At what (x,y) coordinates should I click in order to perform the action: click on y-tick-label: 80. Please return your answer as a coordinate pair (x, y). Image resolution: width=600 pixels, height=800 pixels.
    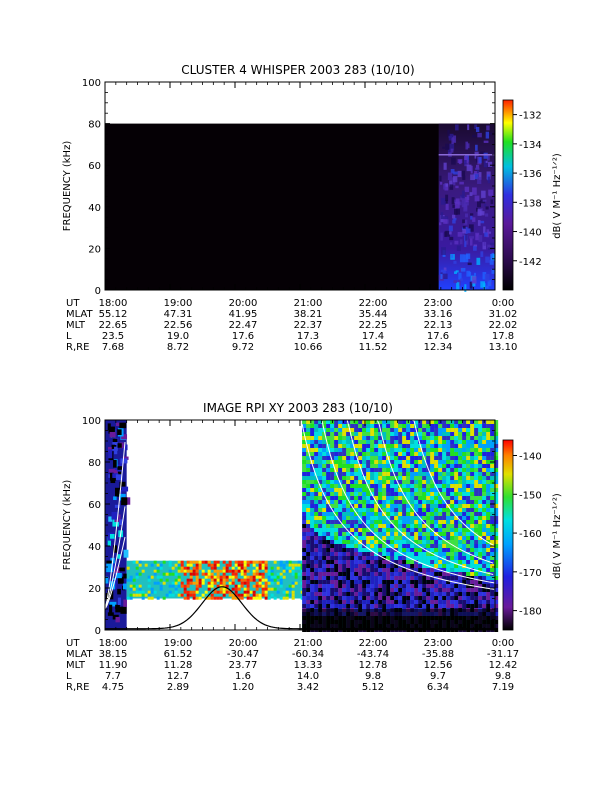
    Looking at the image, I should click on (94, 125).